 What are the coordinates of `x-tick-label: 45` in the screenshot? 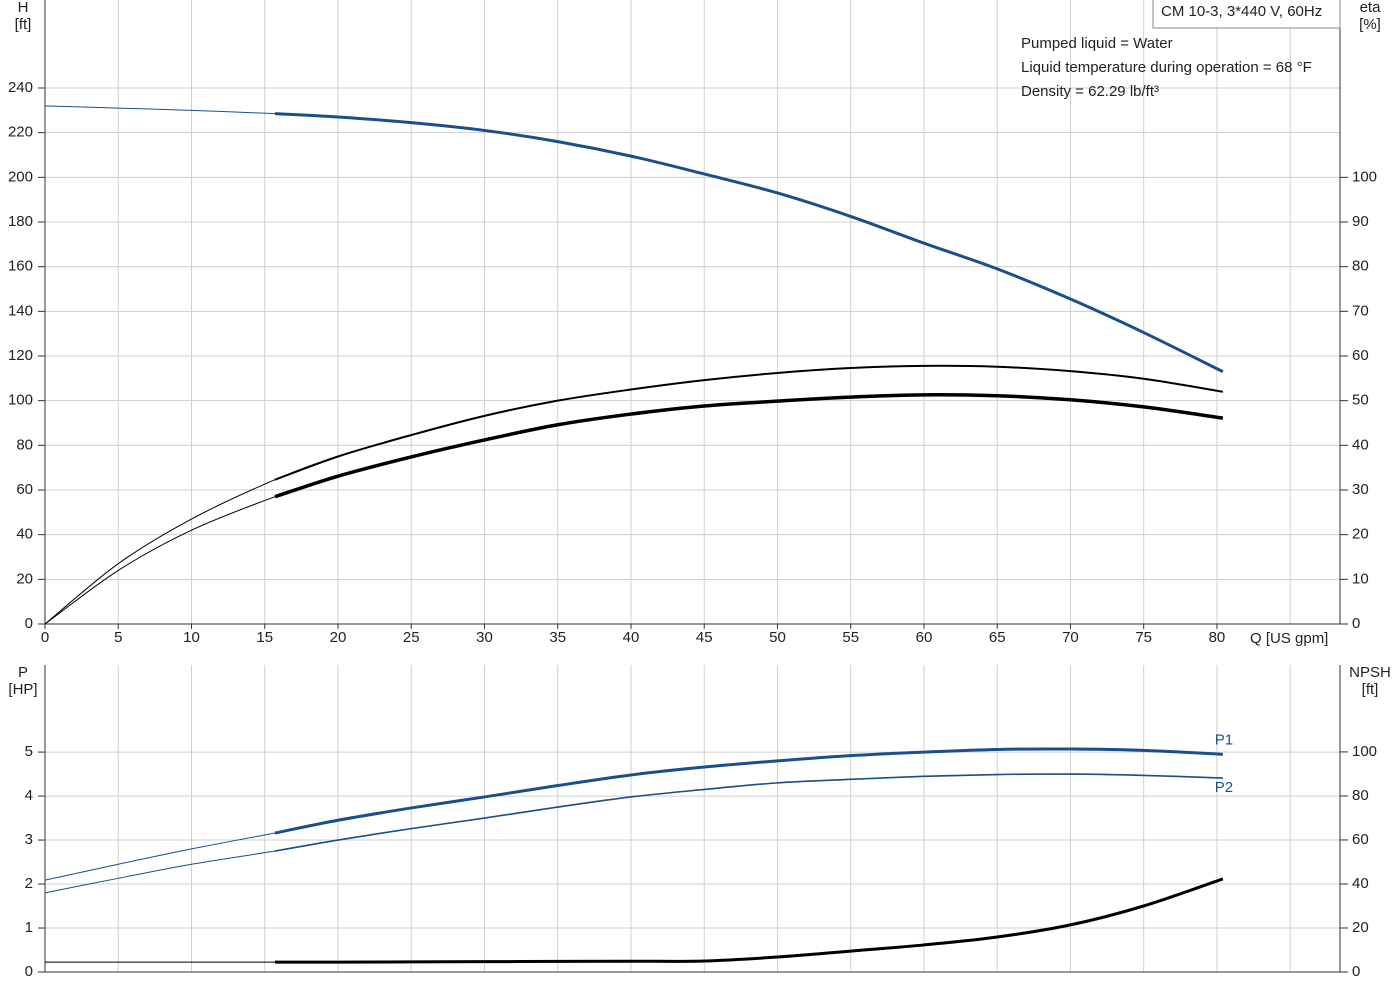 It's located at (704, 637).